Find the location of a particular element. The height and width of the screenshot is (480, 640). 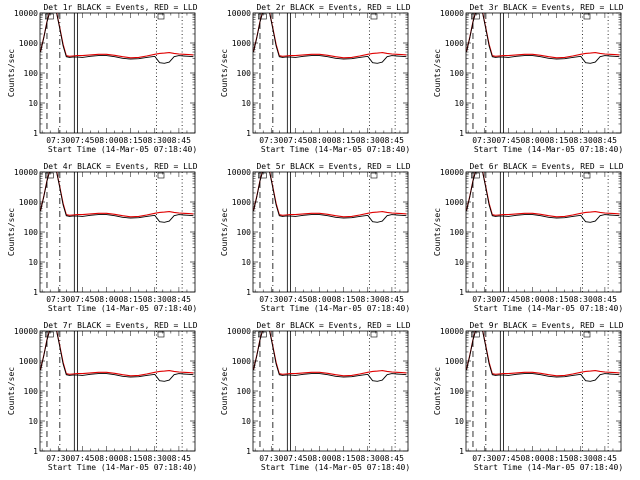

panel-title: Det 4r BLACK = Events, RED = LLD is located at coordinates (120, 166).